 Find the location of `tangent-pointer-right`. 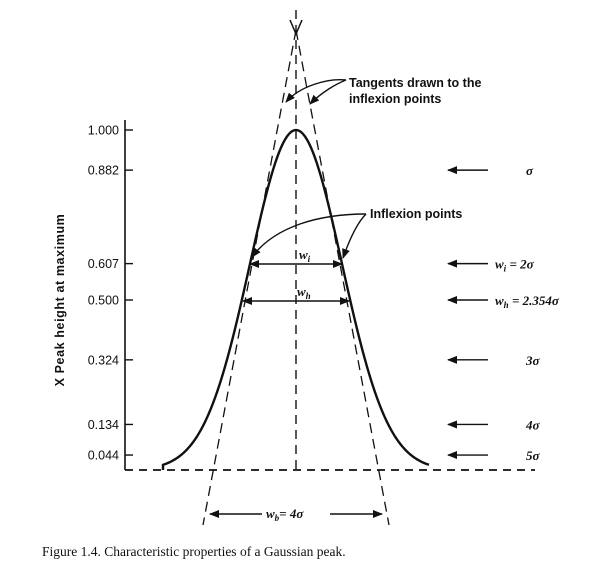

tangent-pointer-right is located at coordinates (328, 92).